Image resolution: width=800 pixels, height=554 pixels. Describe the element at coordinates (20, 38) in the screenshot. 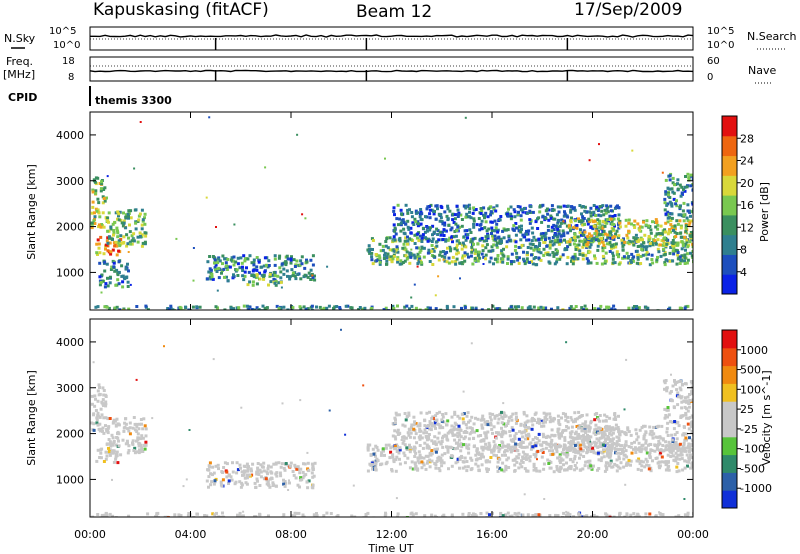

I see `noise-sky-label: N.Sky` at that location.